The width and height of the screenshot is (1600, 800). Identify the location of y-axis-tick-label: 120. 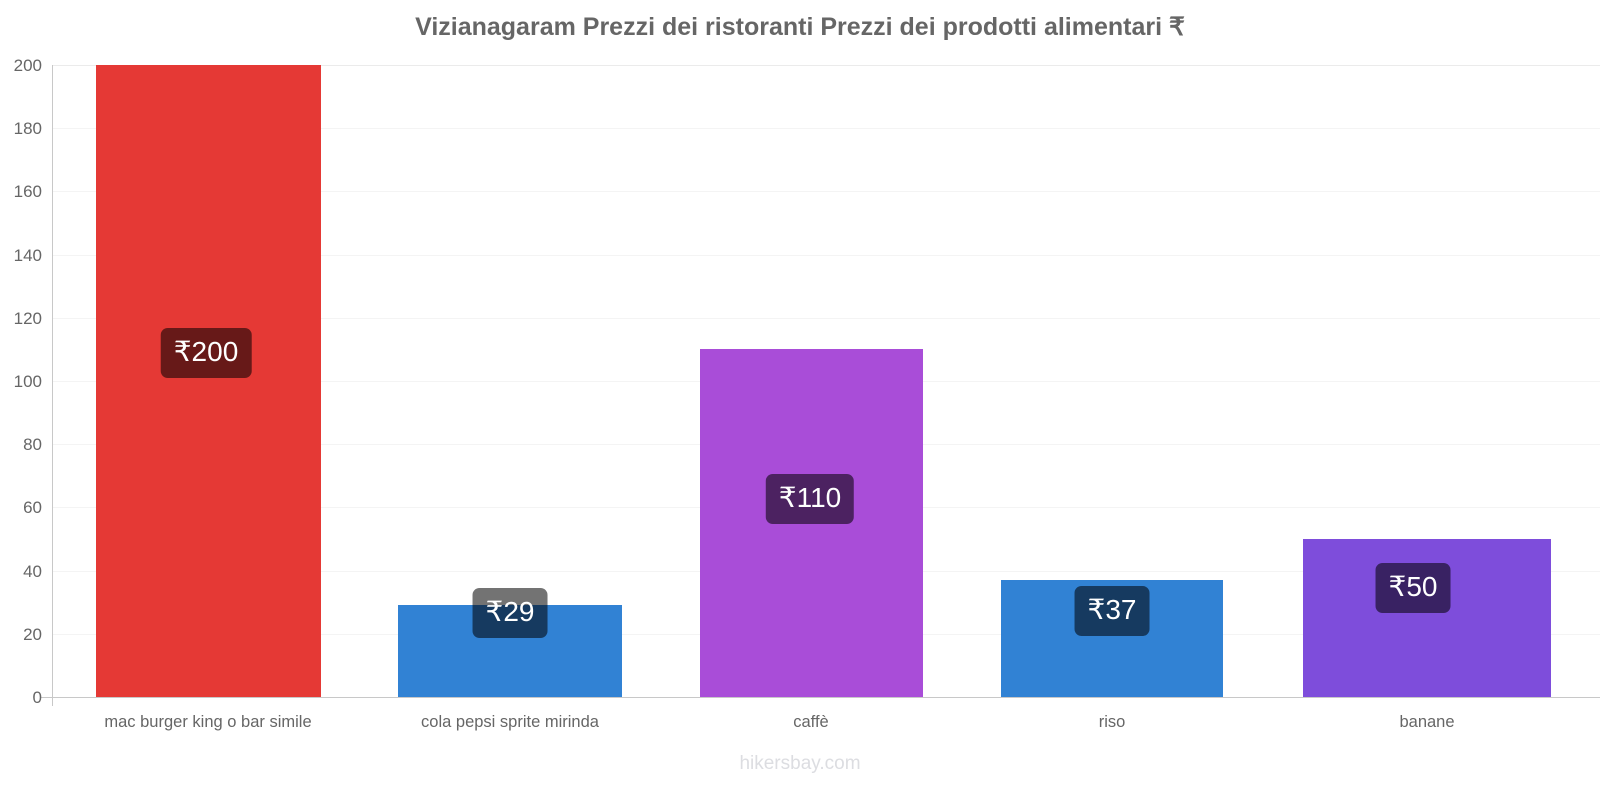
(27, 318).